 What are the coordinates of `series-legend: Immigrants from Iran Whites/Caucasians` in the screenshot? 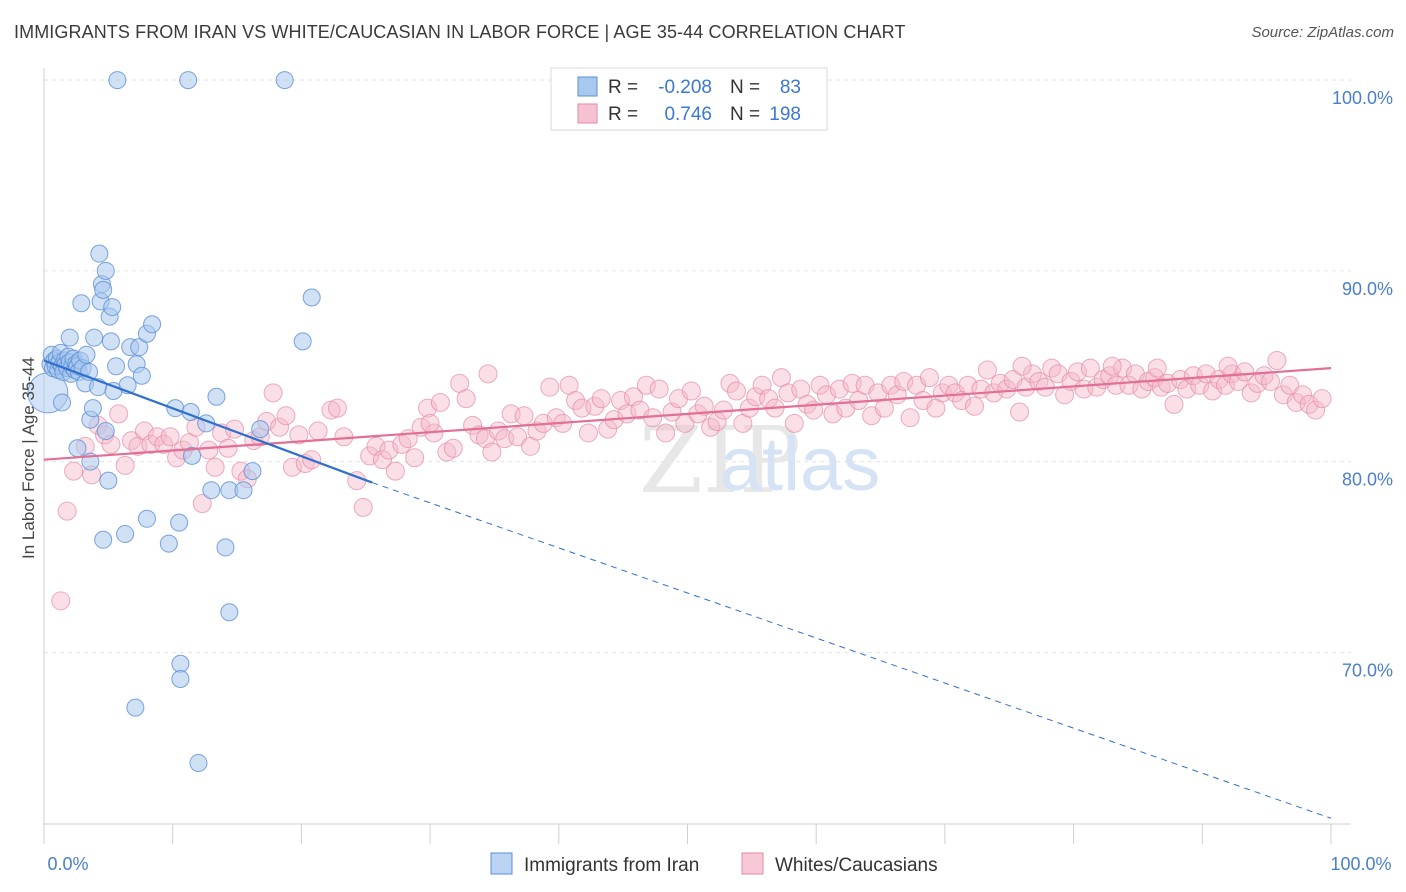 It's located at (714, 864).